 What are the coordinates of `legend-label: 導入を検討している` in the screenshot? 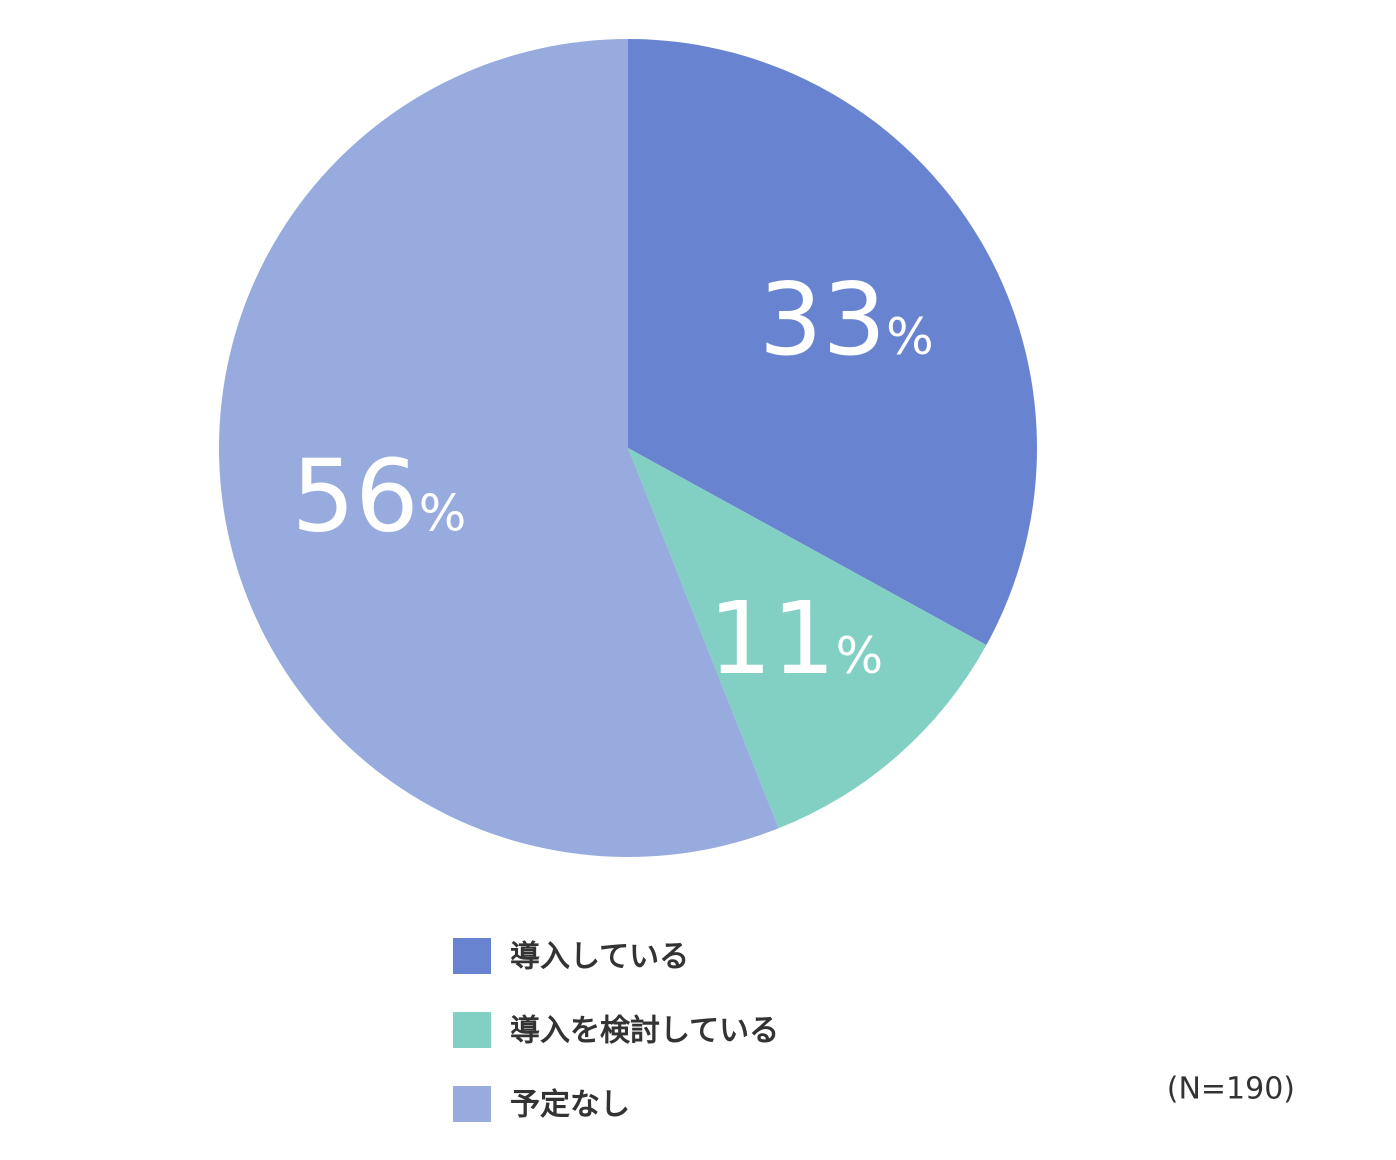 It's located at (644, 1031).